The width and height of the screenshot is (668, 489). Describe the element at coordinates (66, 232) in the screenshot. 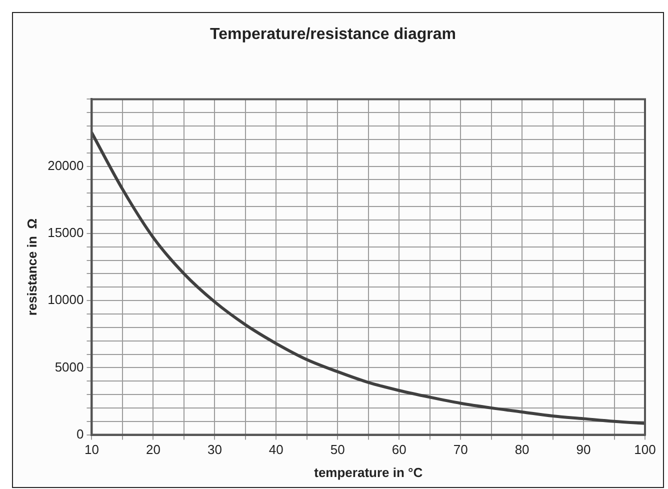

I see `y-tick-label: 15000` at that location.